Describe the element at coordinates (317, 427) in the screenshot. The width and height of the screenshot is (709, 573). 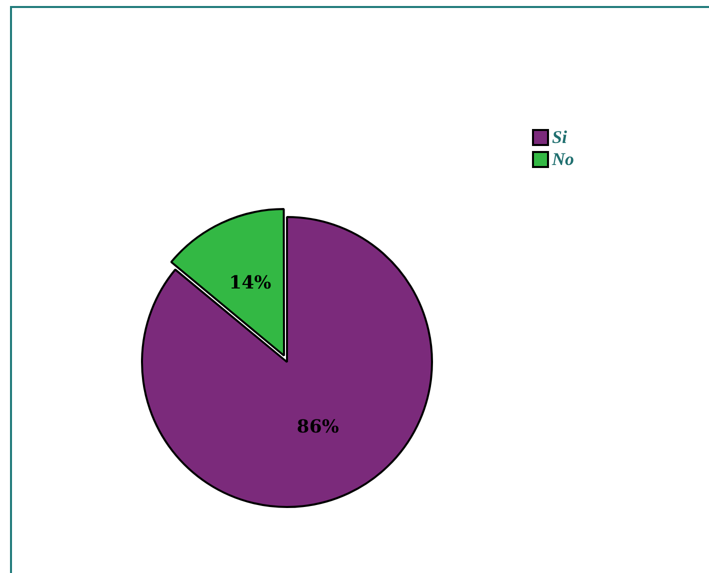
I see `data-label: 86%` at that location.